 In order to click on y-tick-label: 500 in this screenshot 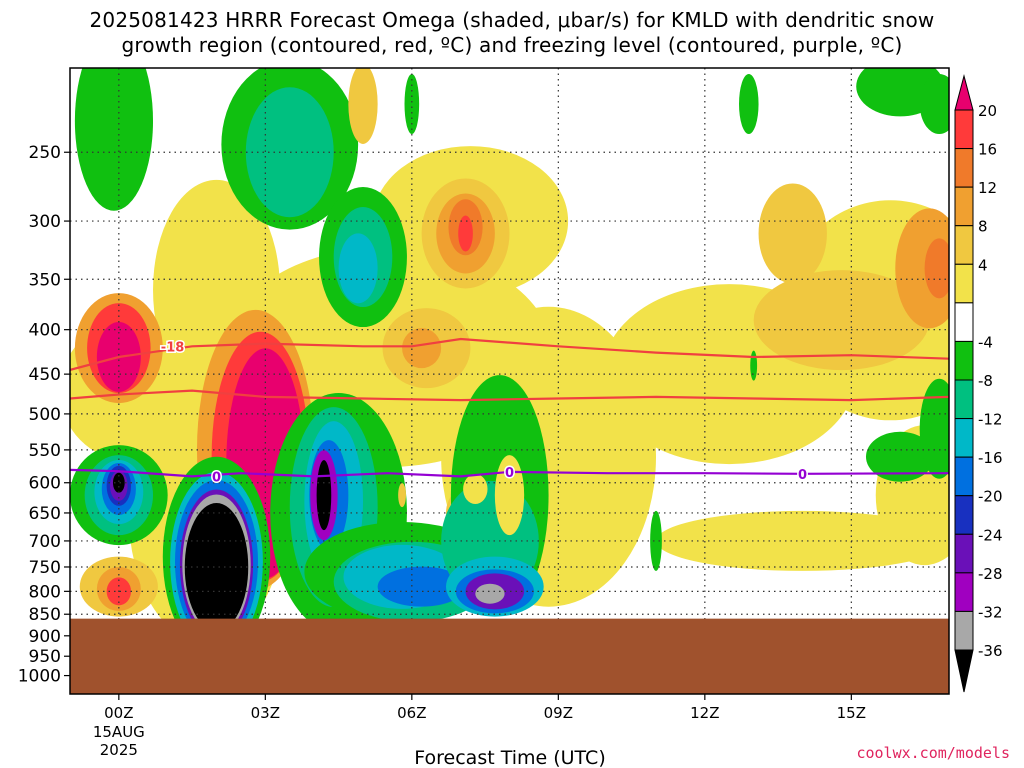, I will do `click(45, 415)`.